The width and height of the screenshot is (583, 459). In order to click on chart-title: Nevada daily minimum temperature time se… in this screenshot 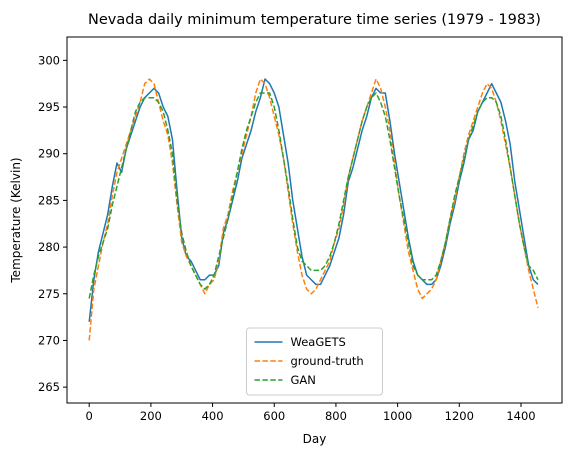, I will do `click(314, 20)`.